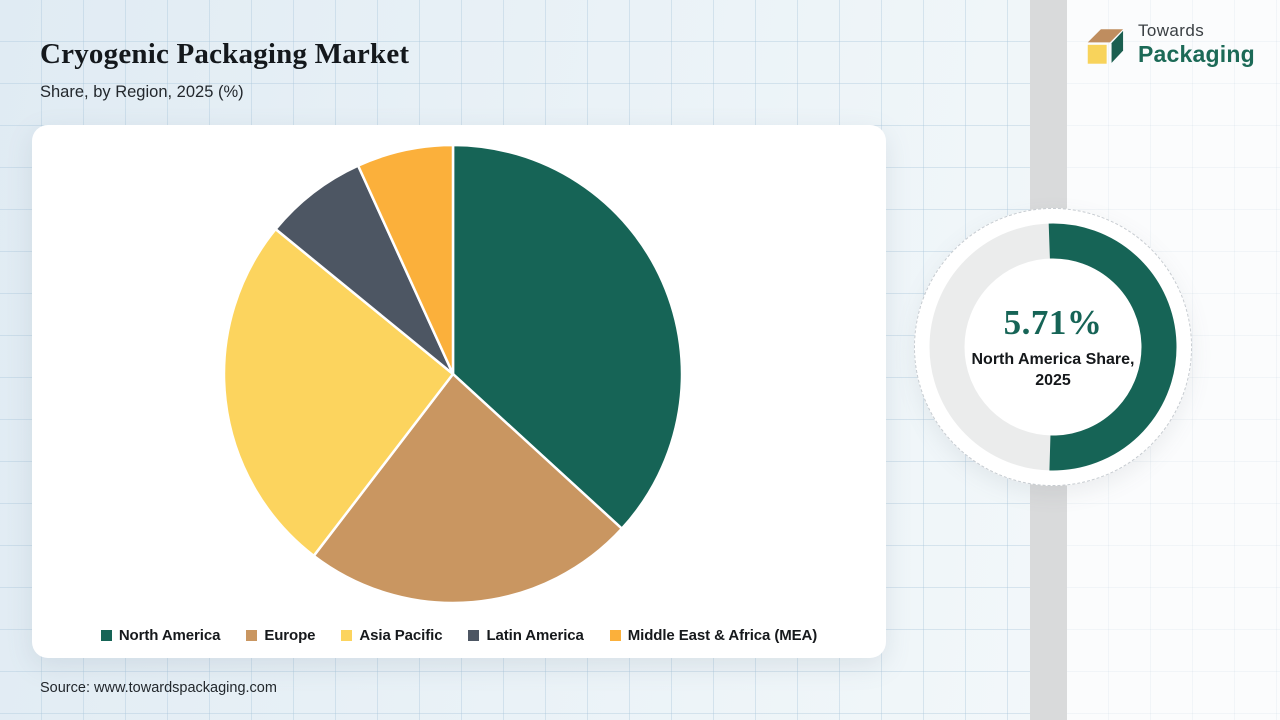 Image resolution: width=1280 pixels, height=720 pixels. What do you see at coordinates (1097, 54) in the screenshot?
I see `cube-front-face` at bounding box center [1097, 54].